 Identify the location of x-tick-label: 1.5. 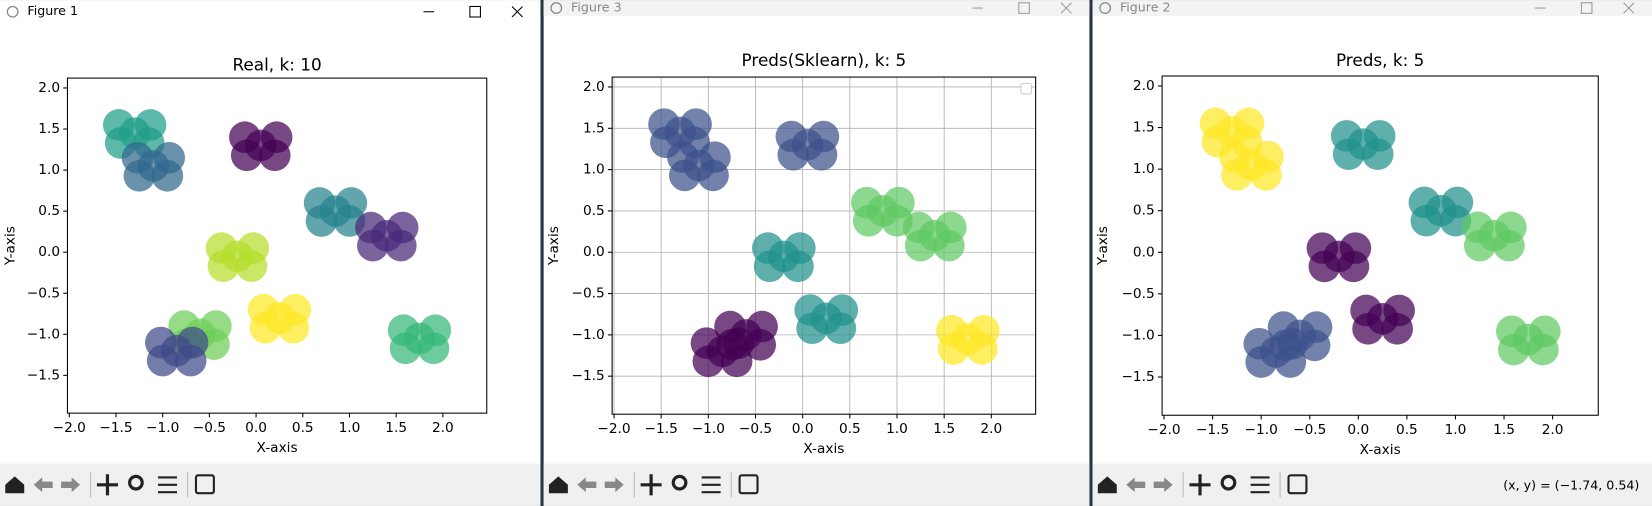
(396, 428).